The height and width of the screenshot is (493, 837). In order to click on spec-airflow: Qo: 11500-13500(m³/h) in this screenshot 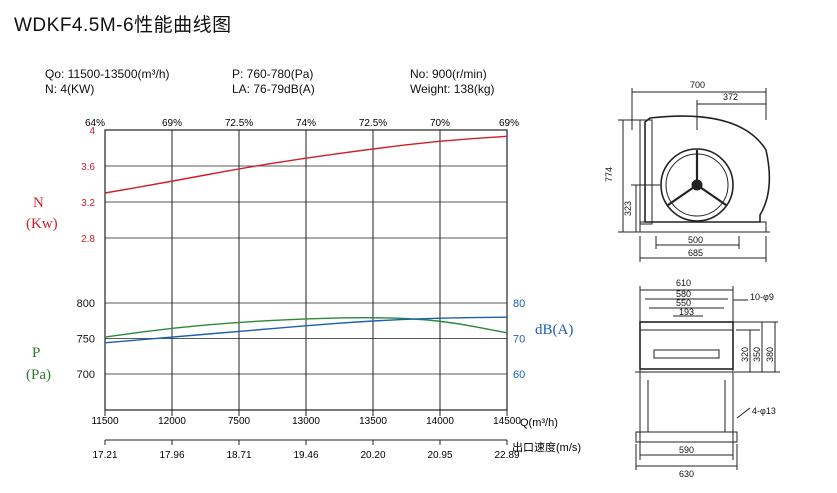, I will do `click(107, 74)`.